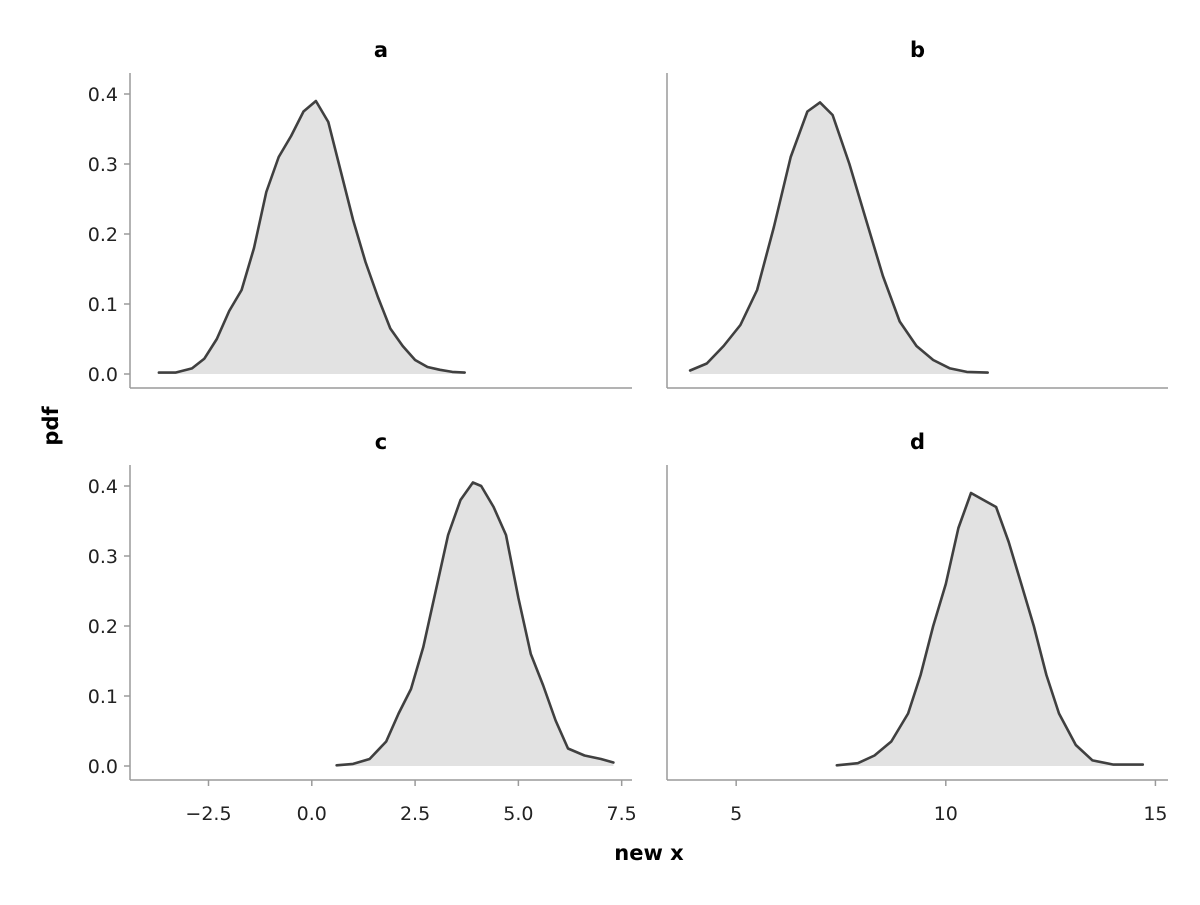 The height and width of the screenshot is (905, 1200). I want to click on density-area-a, so click(311, 237).